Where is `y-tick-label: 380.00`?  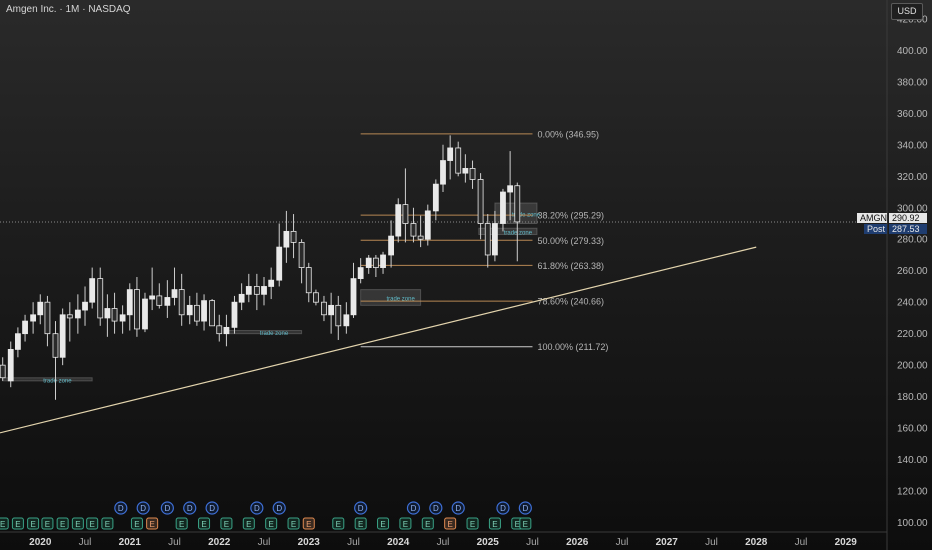 y-tick-label: 380.00 is located at coordinates (912, 82).